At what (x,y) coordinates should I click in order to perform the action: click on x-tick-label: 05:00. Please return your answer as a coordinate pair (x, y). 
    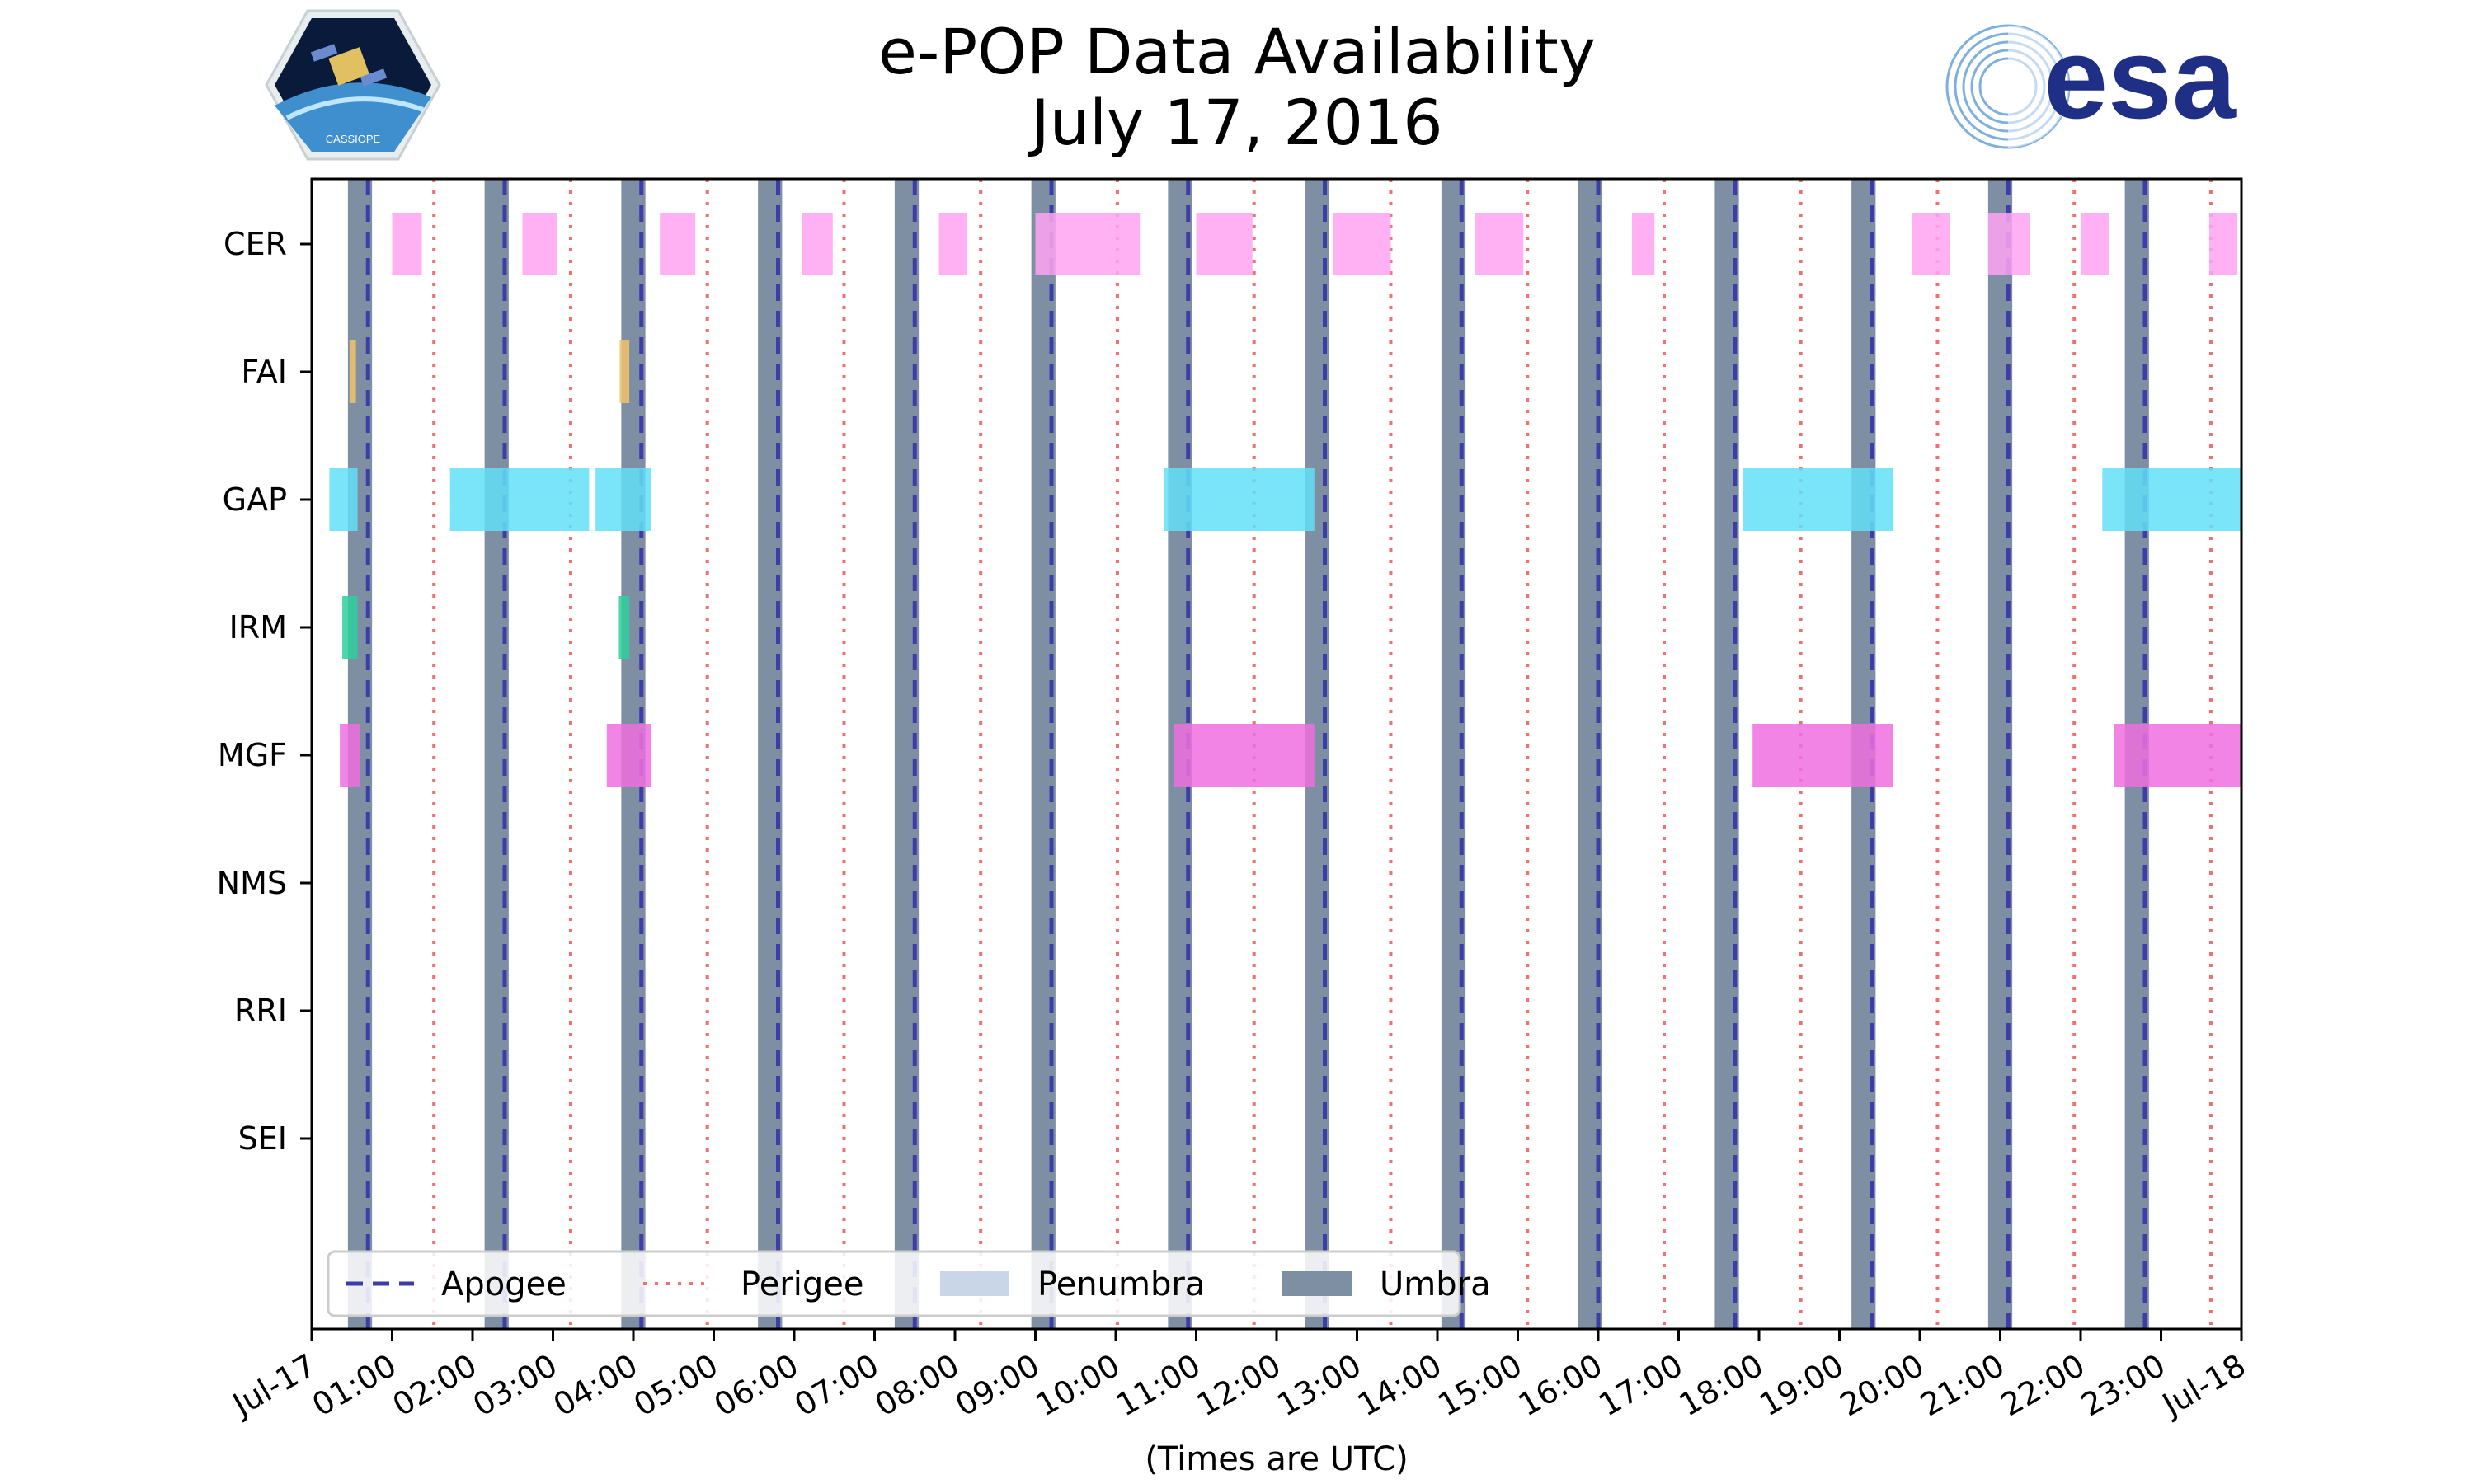
    Looking at the image, I should click on (676, 1385).